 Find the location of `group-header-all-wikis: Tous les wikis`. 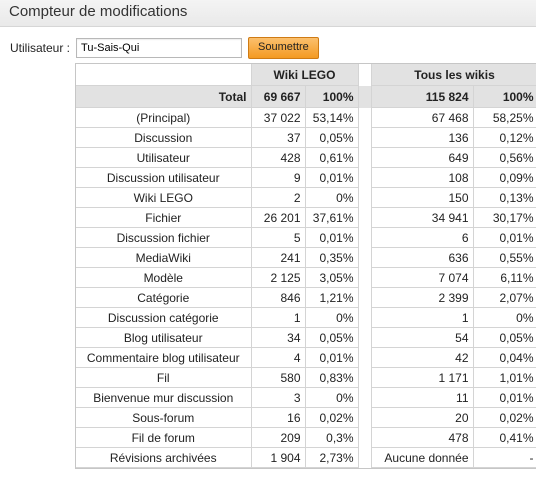

group-header-all-wikis: Tous les wikis is located at coordinates (453, 75).